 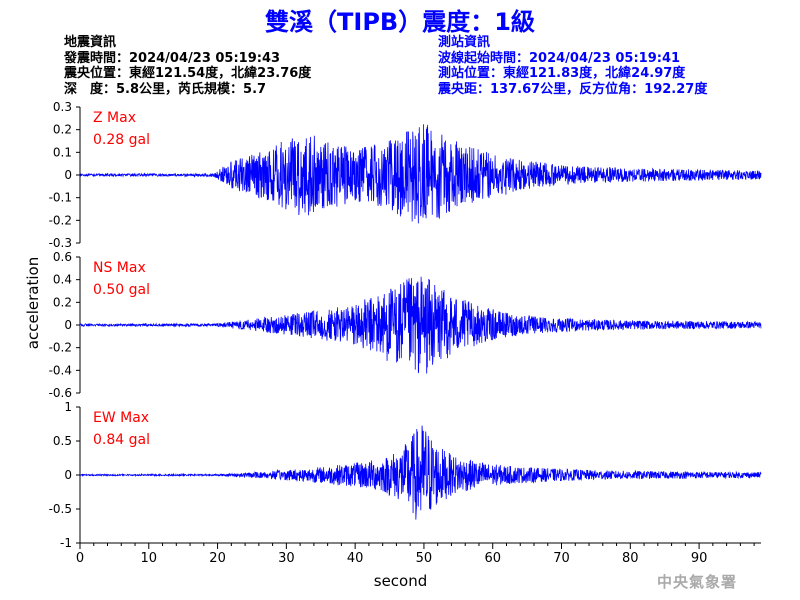 I want to click on component-max-value: 0.28 gal, so click(x=121, y=140).